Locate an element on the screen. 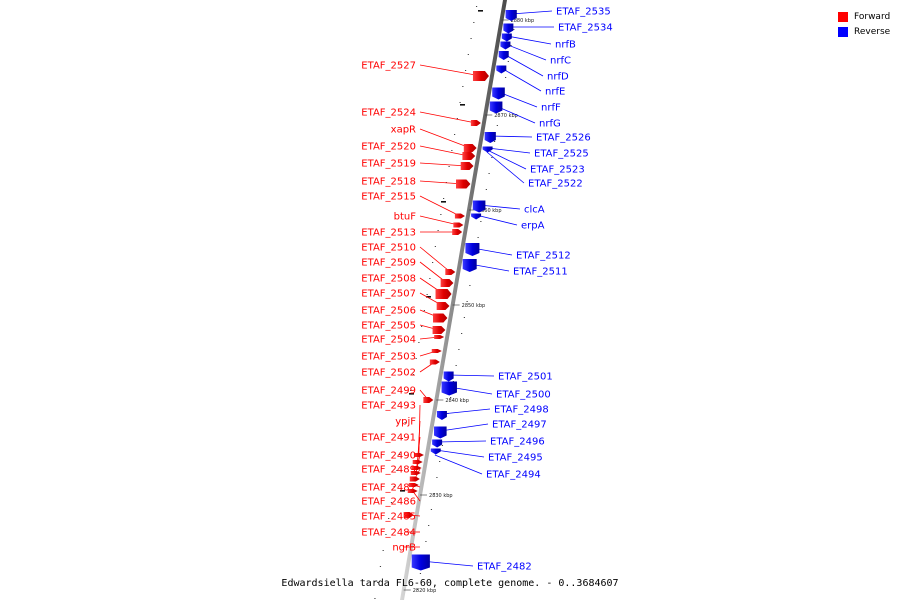  forward-gene-label: ETAF_2490 is located at coordinates (388, 456).